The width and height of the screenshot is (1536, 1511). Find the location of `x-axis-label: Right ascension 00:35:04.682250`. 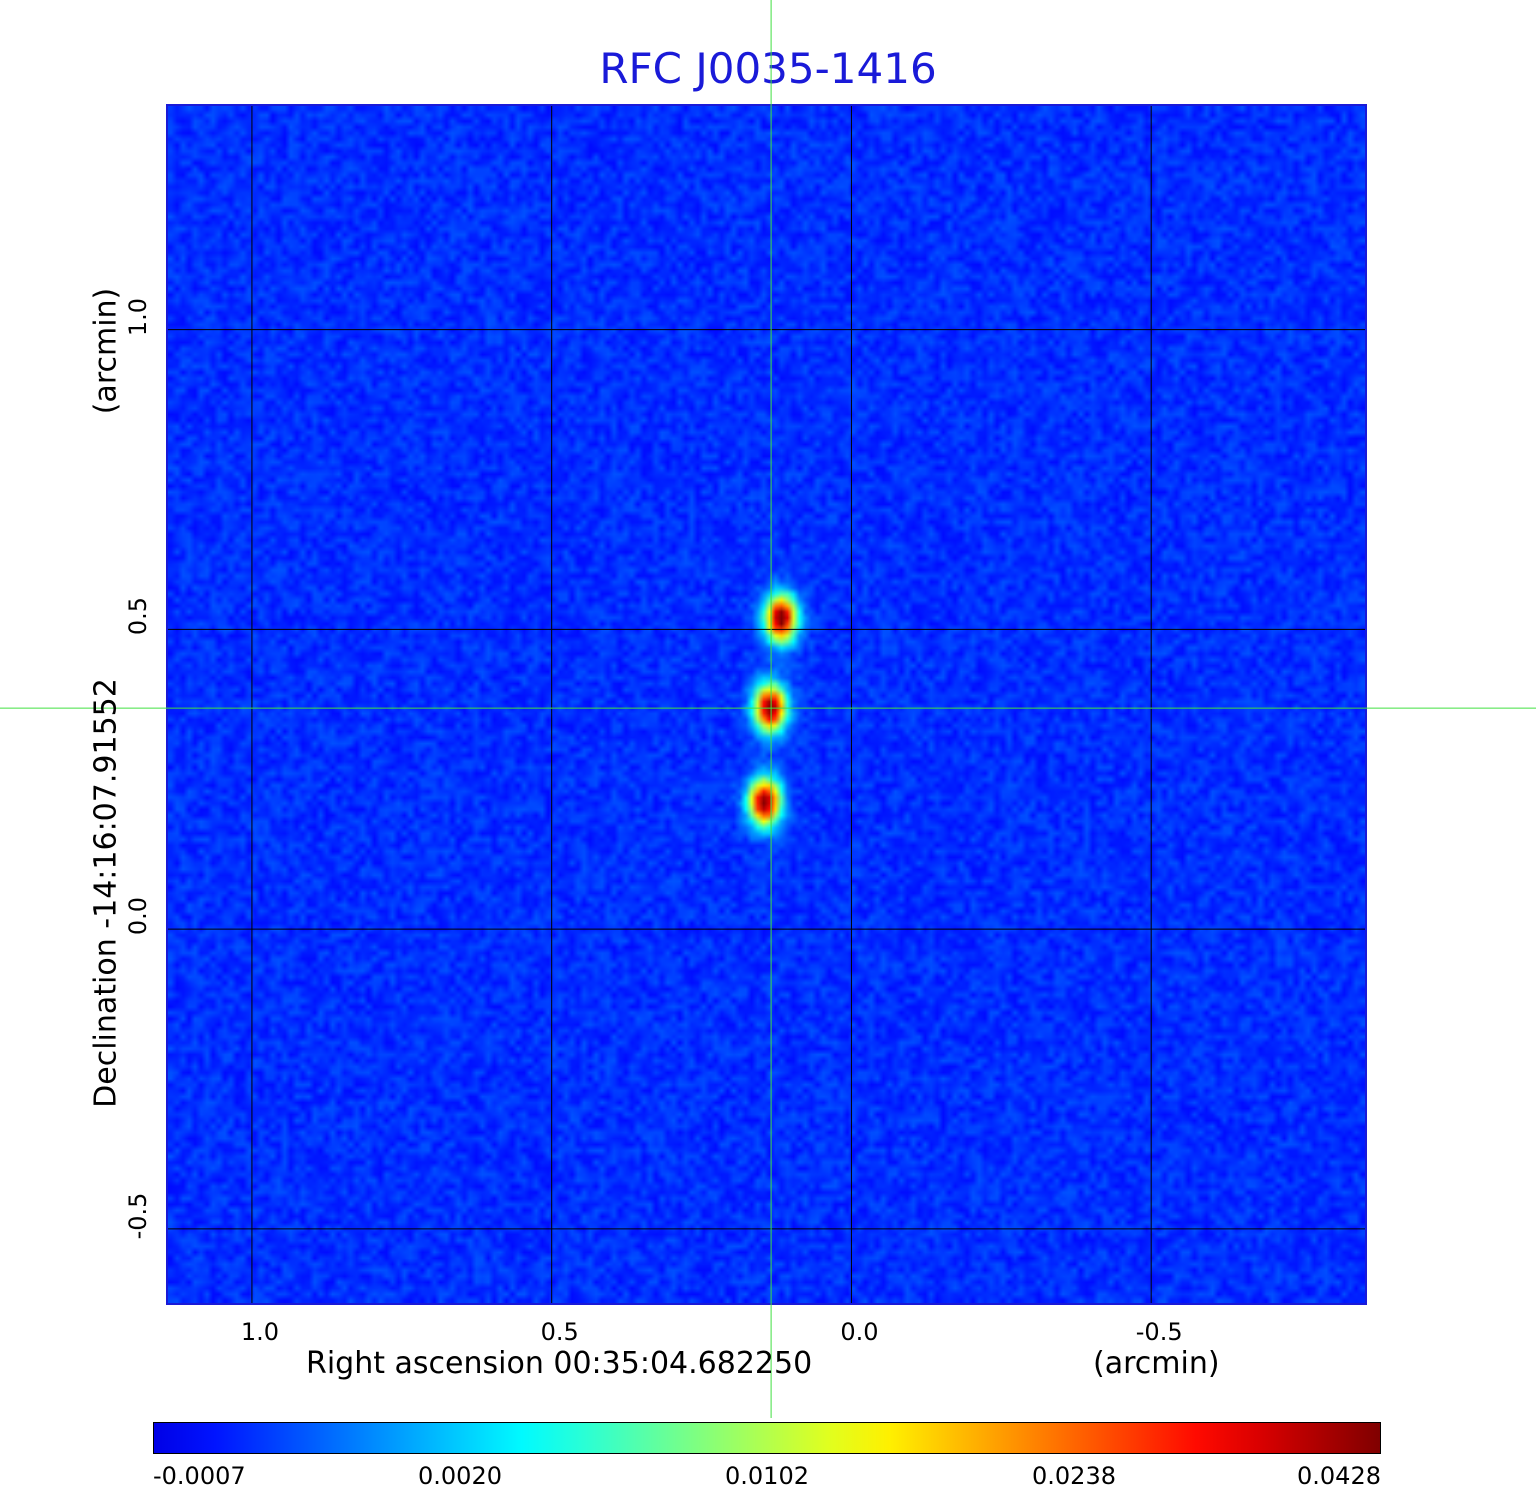

x-axis-label: Right ascension 00:35:04.682250 is located at coordinates (559, 1363).